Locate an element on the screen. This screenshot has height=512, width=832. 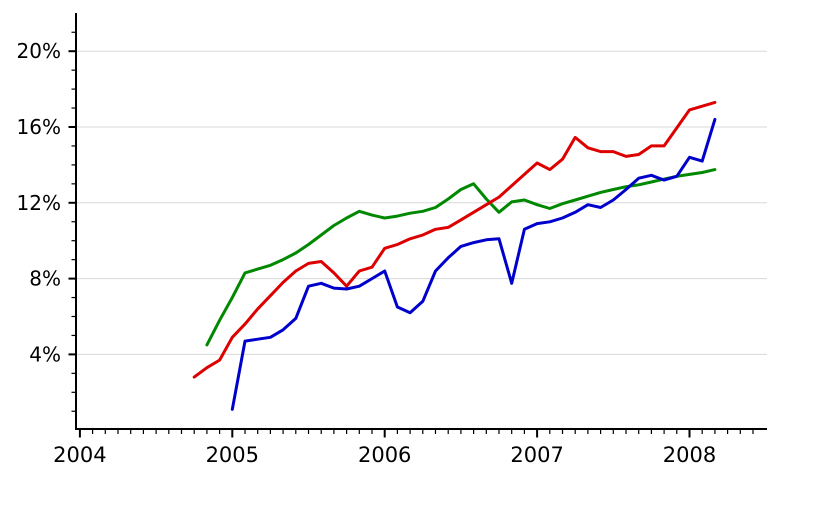
x-tick-label: 2004 is located at coordinates (79, 455).